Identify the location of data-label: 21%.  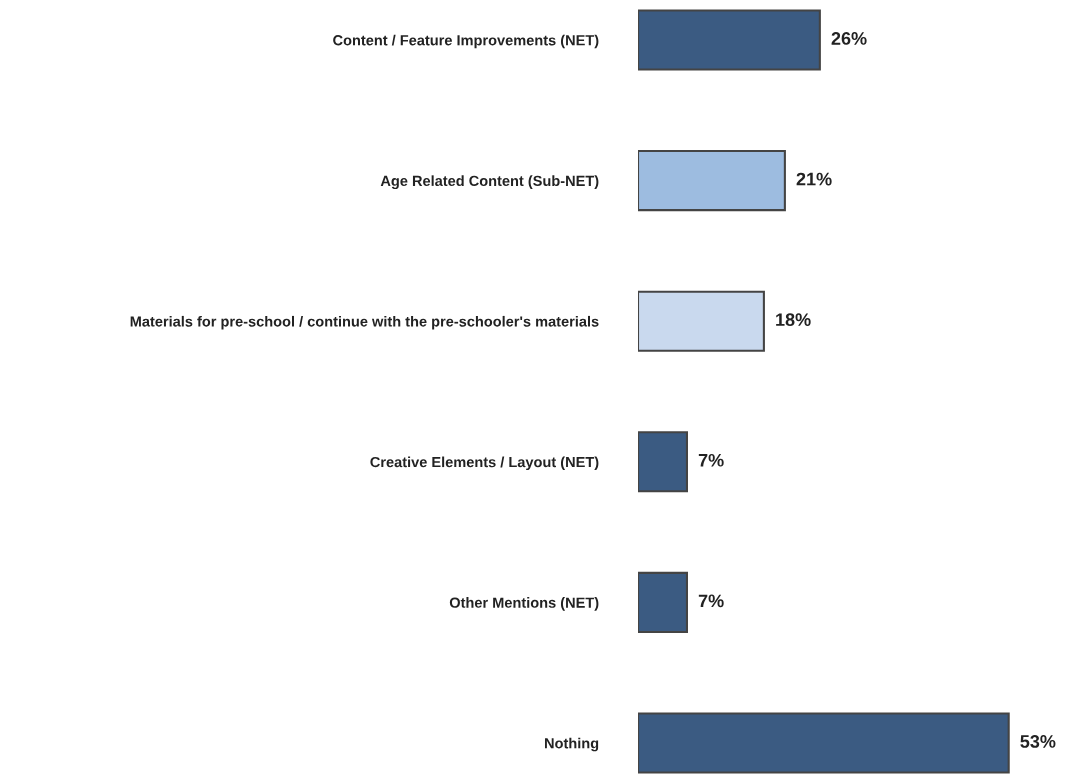
(814, 179).